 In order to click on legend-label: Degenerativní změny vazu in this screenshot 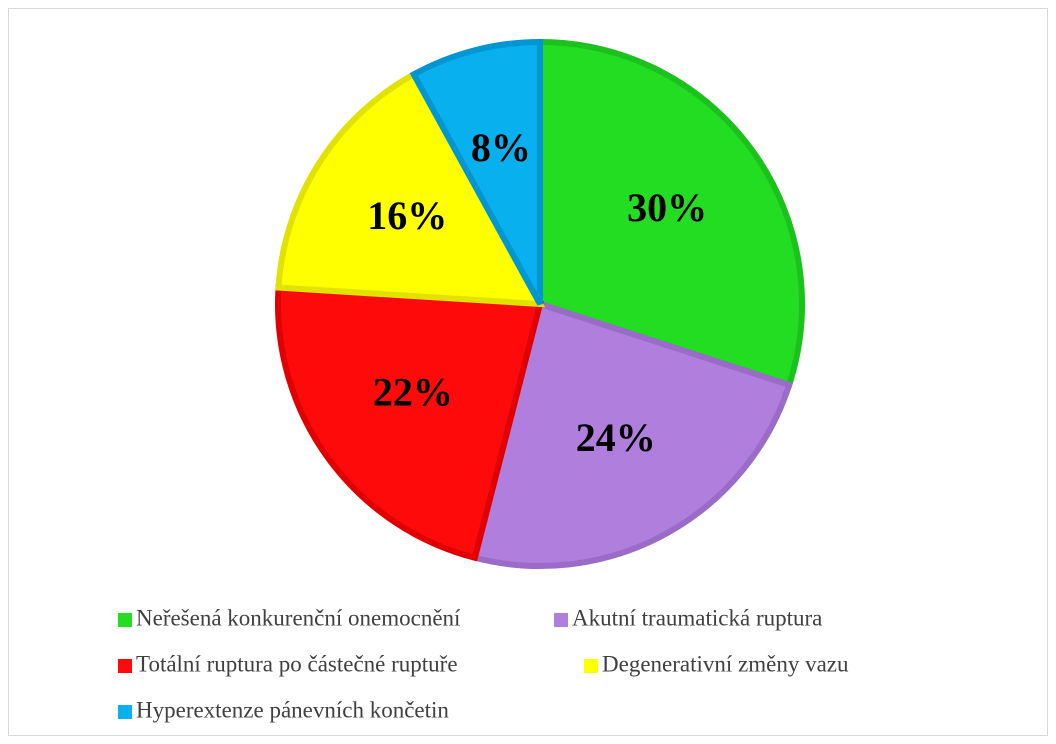, I will do `click(725, 663)`.